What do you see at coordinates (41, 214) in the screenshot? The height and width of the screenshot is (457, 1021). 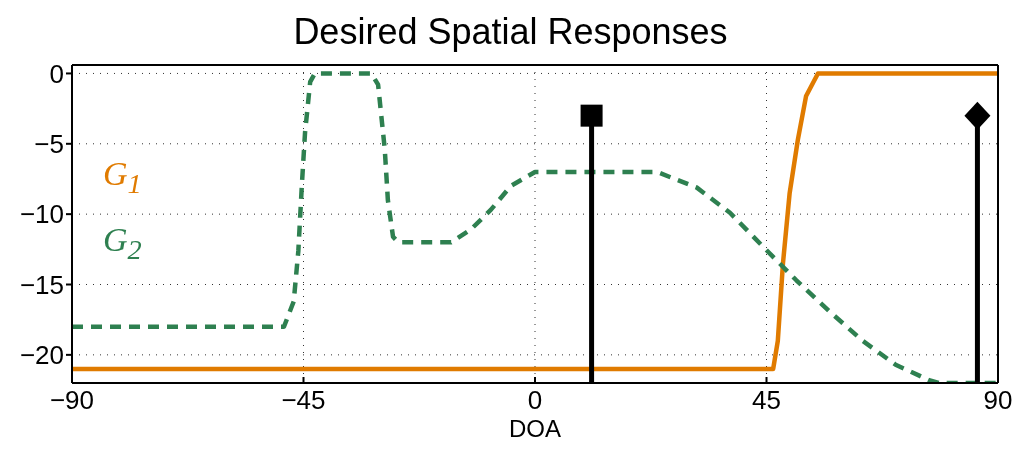 I see `y-tick-label: −10` at bounding box center [41, 214].